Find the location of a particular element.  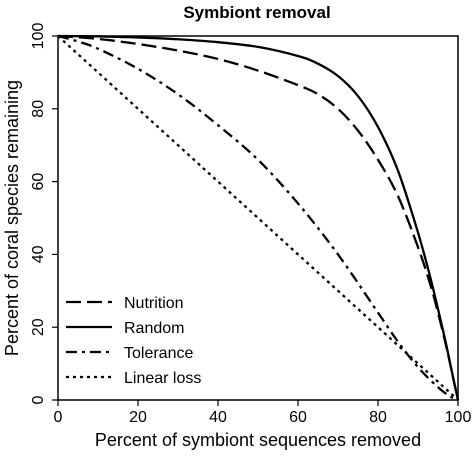

x-axis: 0 20 40 60 80 100 is located at coordinates (263, 413).